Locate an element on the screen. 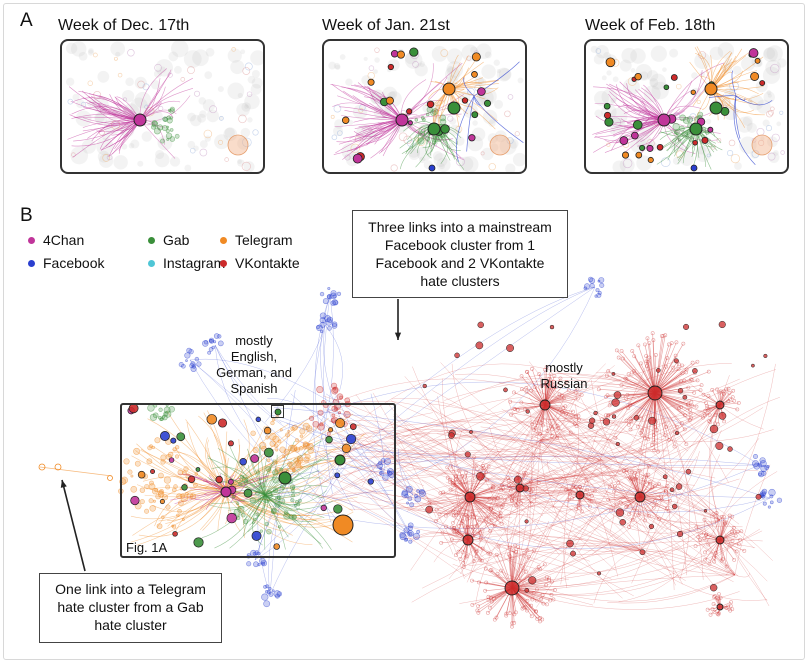 The width and height of the screenshot is (810, 665). chan-link is located at coordinates (375, 104).